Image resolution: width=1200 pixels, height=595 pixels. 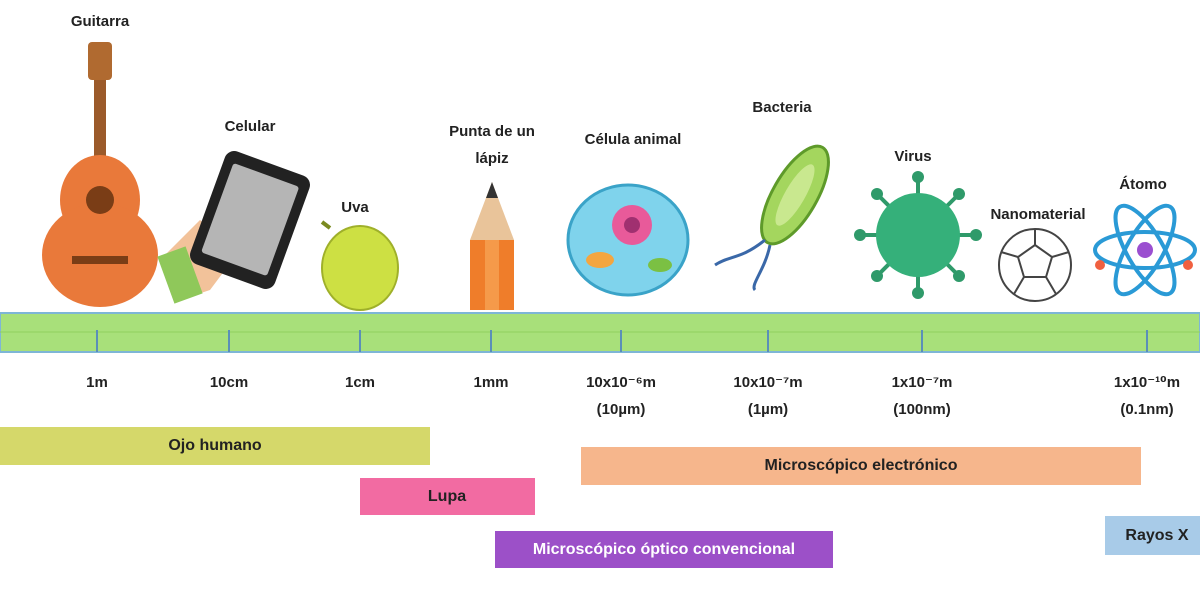 I want to click on scale-label: 1mm, so click(x=490, y=382).